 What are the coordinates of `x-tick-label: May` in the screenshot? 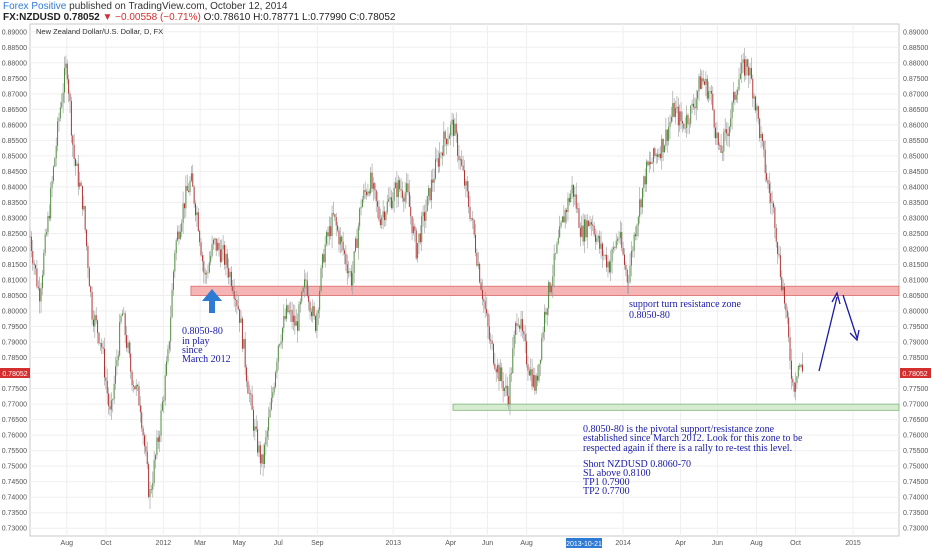 It's located at (240, 543).